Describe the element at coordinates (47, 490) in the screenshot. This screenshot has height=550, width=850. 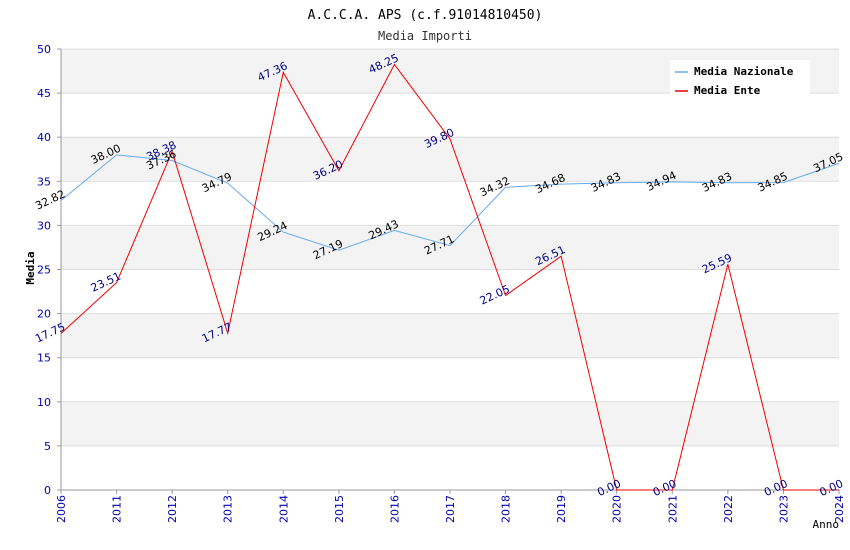
I see `y-tick-label-0: 0` at that location.